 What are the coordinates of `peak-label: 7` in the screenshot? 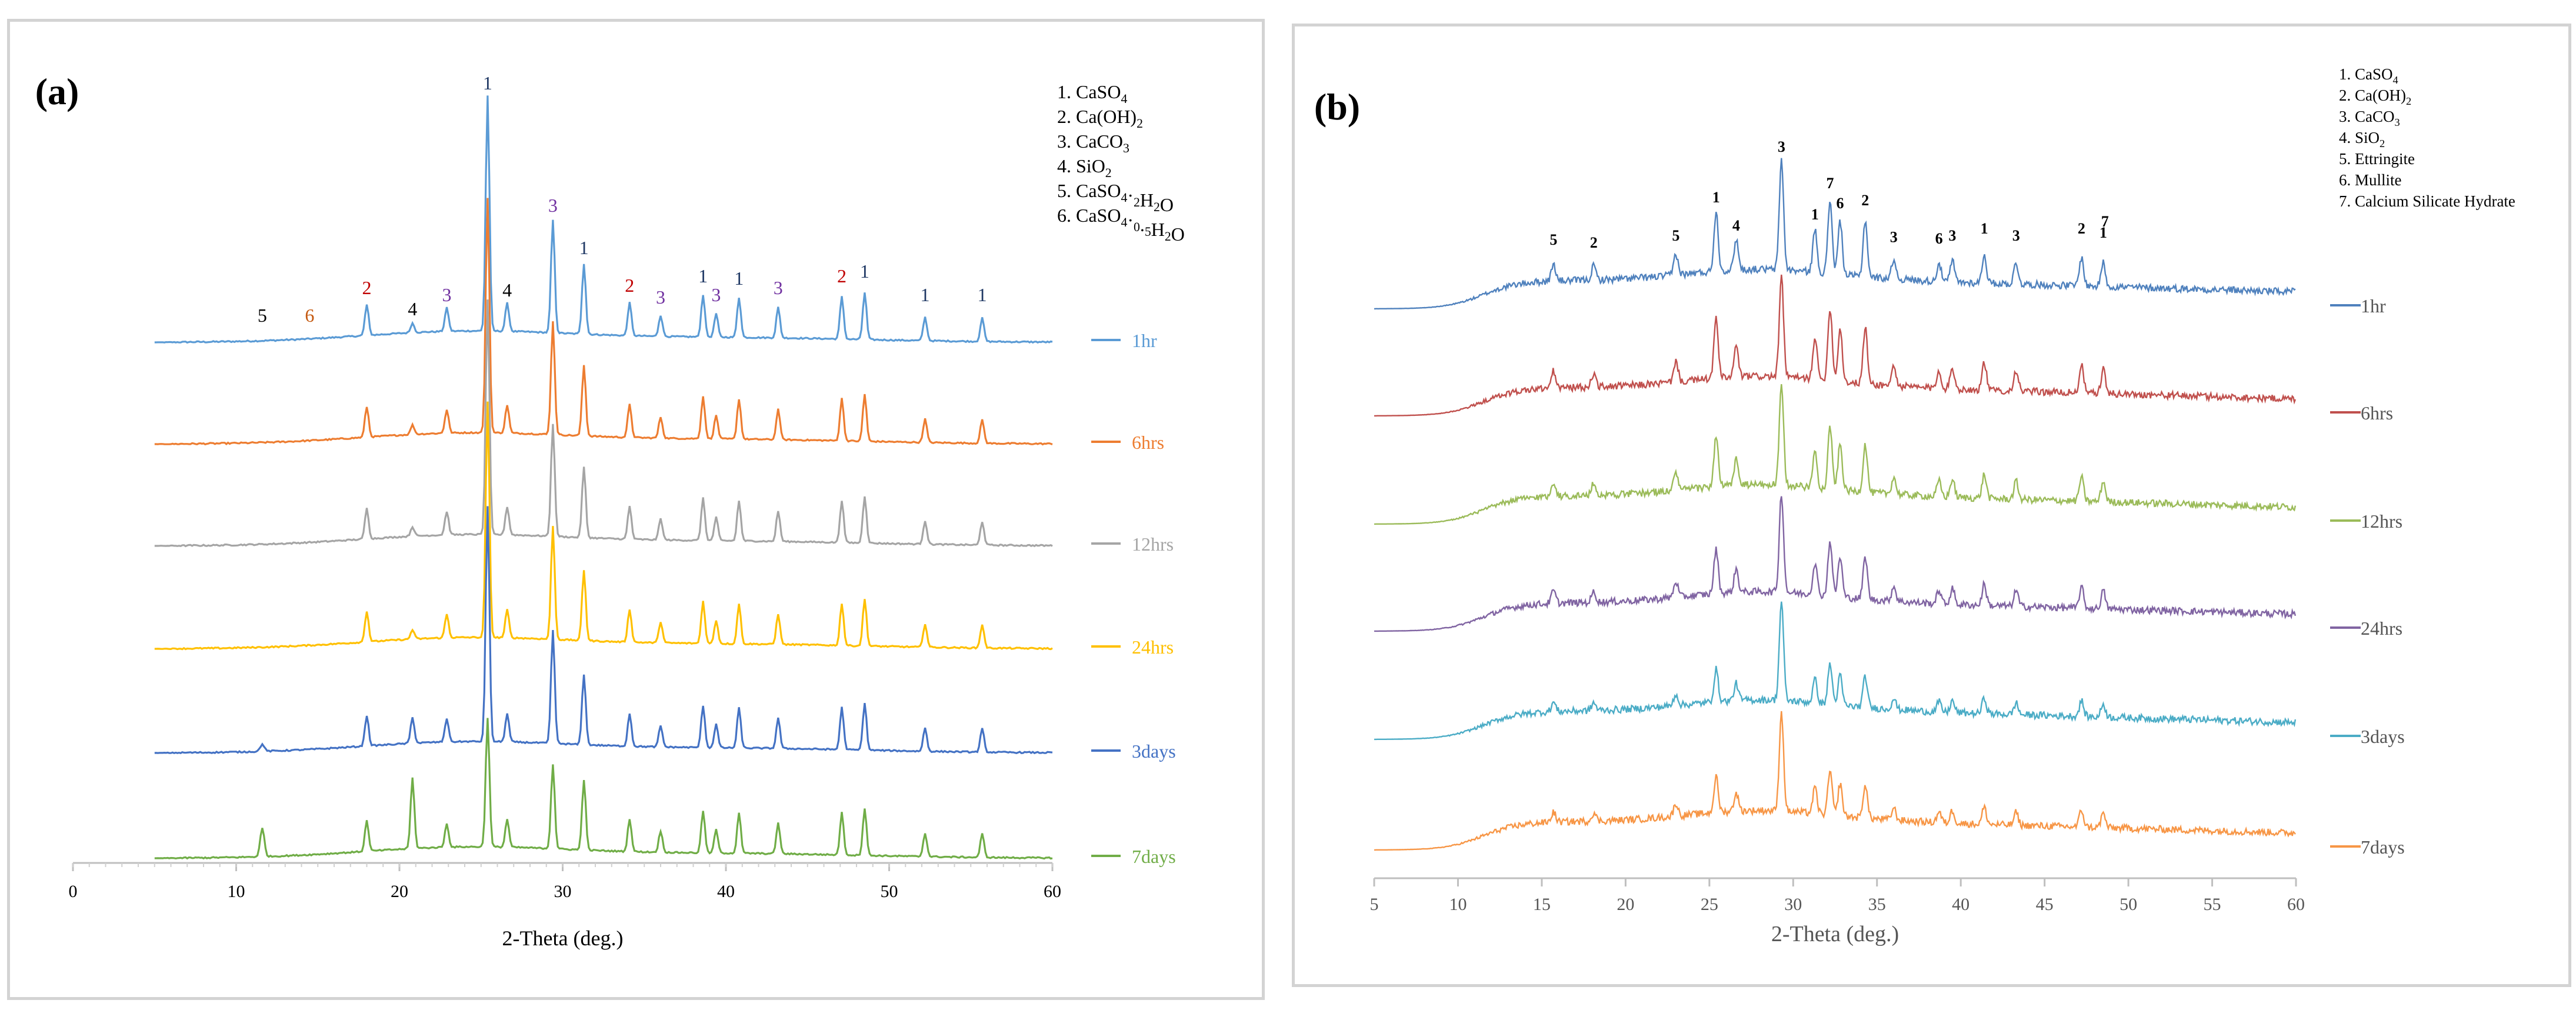 It's located at (2105, 221).